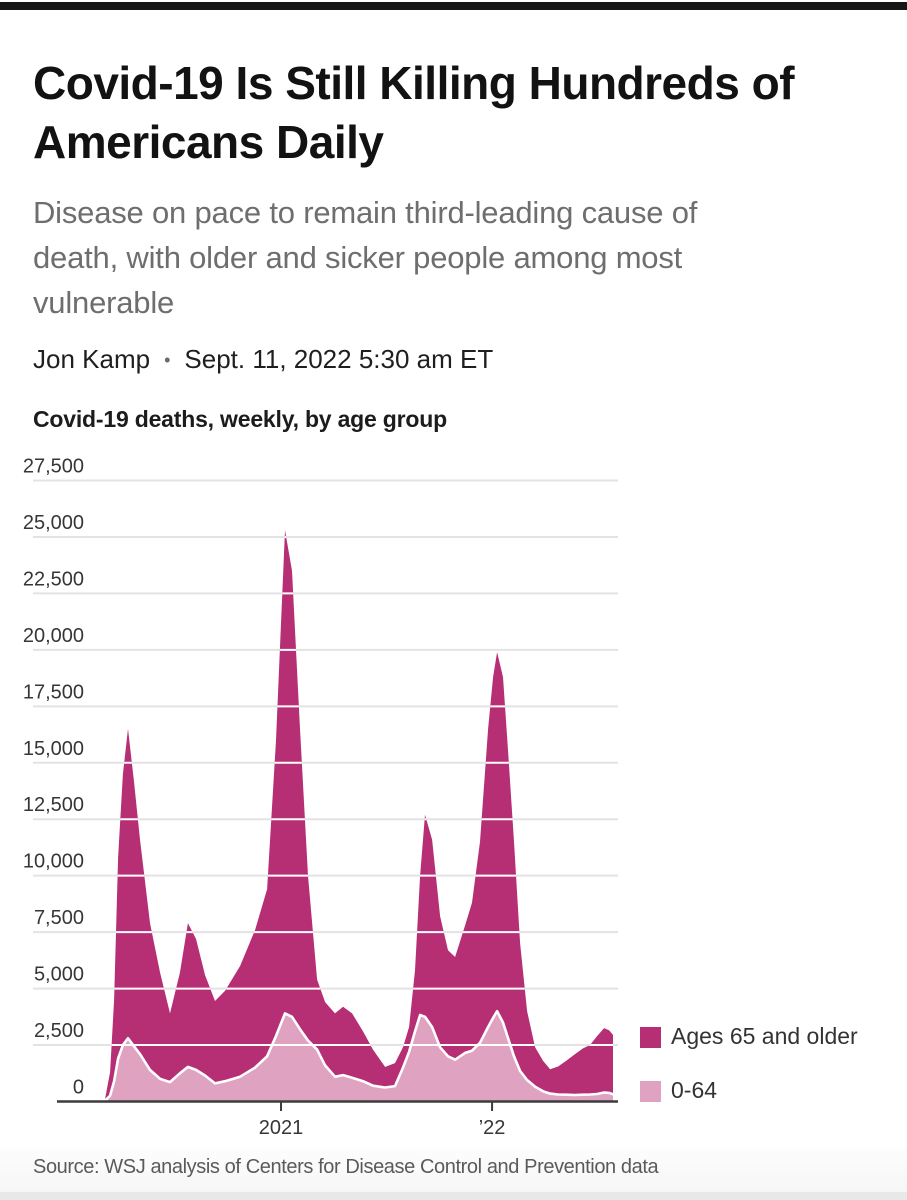 This screenshot has width=907, height=1200. What do you see at coordinates (59, 918) in the screenshot?
I see `y-tick-label-7500: 7,500` at bounding box center [59, 918].